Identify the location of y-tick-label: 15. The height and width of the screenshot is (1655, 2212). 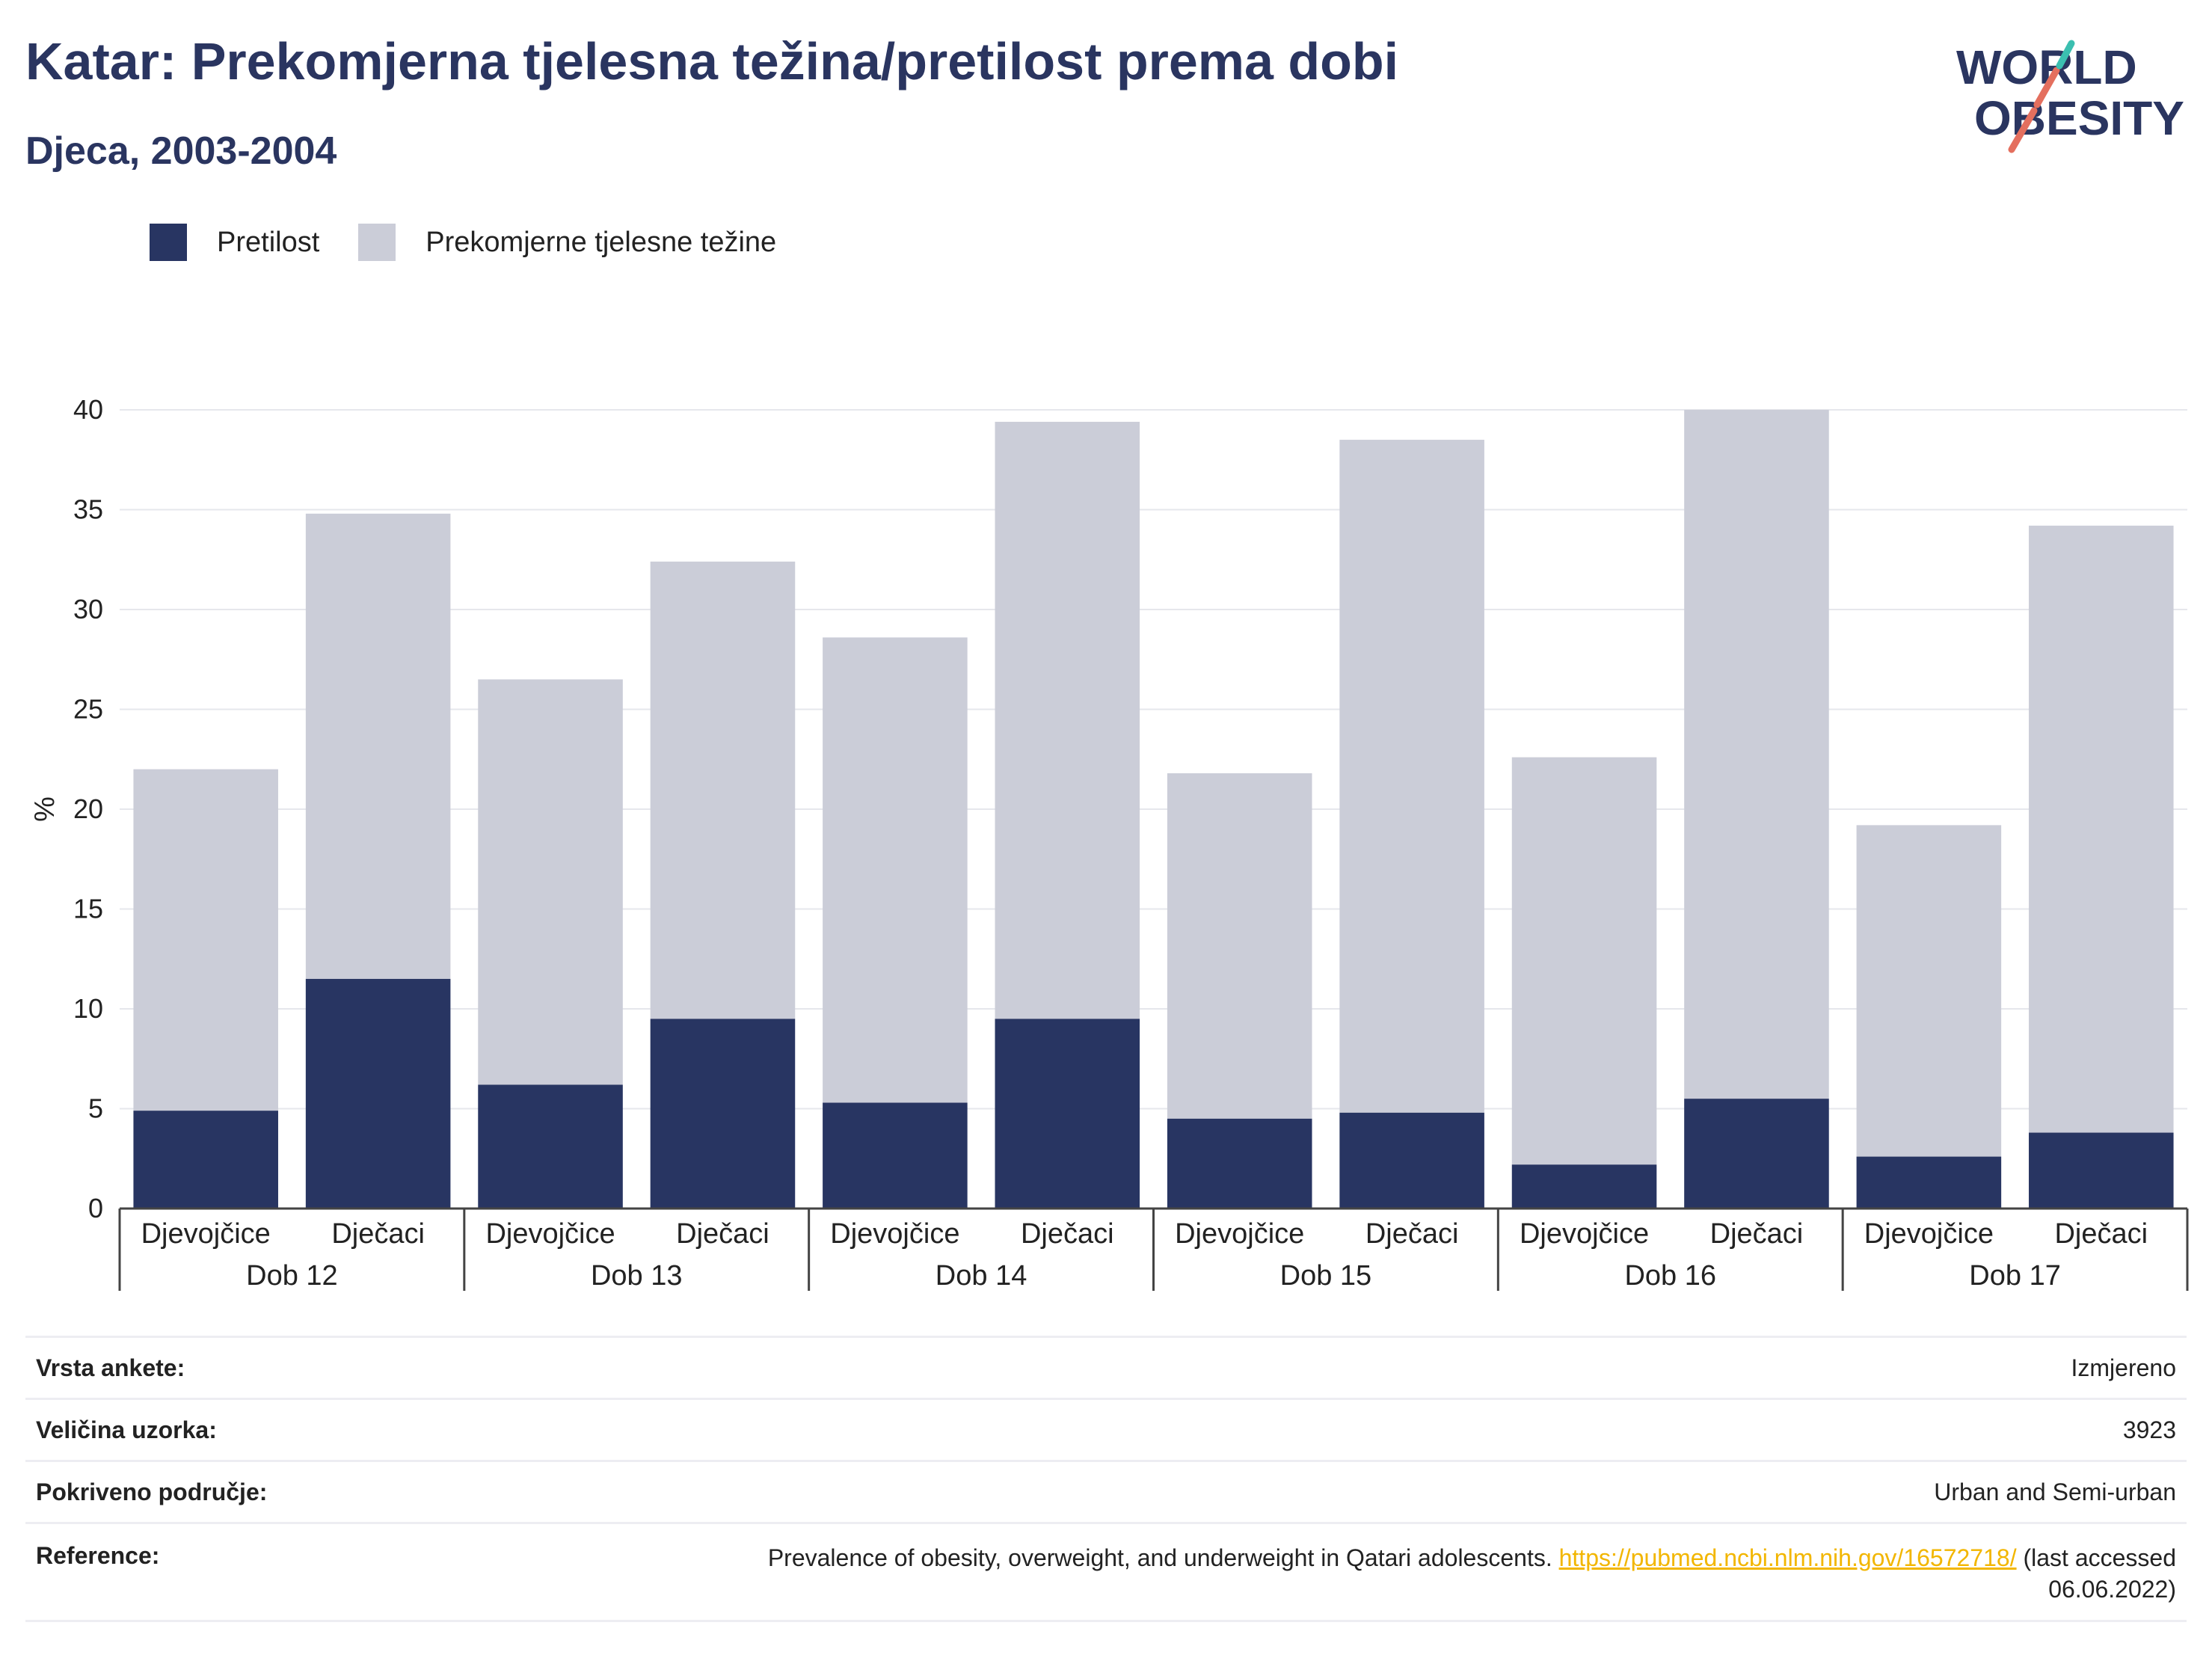
(88, 909).